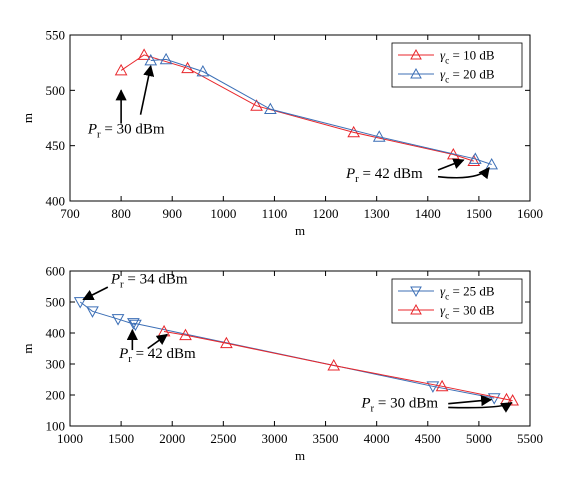 The image size is (585, 489). What do you see at coordinates (467, 57) in the screenshot?
I see `legend-entry: γc = 10 dB` at bounding box center [467, 57].